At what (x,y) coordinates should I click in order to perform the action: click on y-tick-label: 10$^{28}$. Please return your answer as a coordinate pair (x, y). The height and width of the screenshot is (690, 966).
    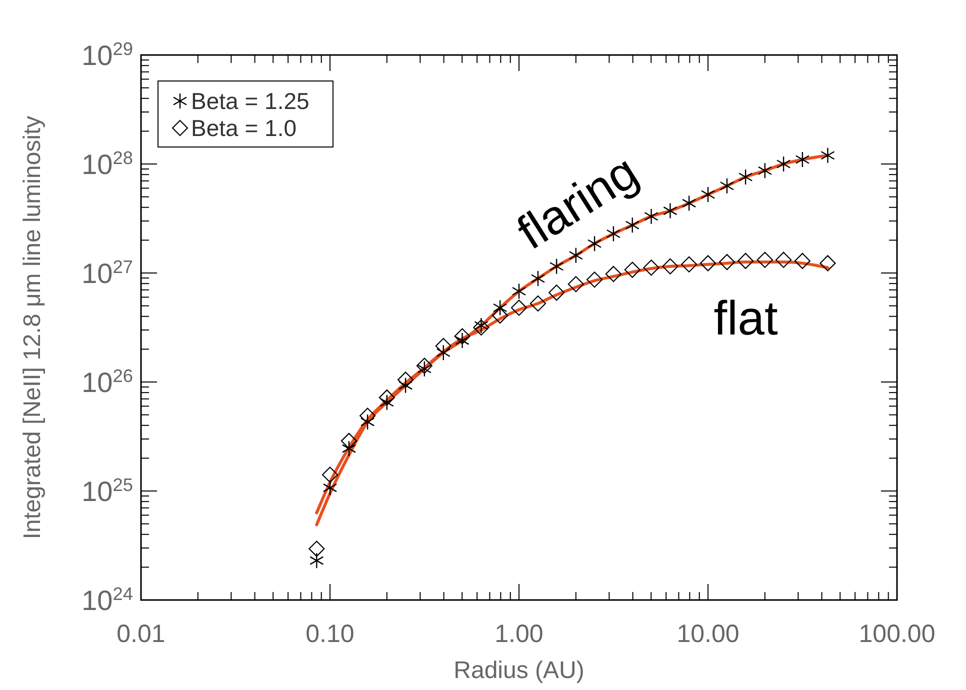
    Looking at the image, I should click on (107, 164).